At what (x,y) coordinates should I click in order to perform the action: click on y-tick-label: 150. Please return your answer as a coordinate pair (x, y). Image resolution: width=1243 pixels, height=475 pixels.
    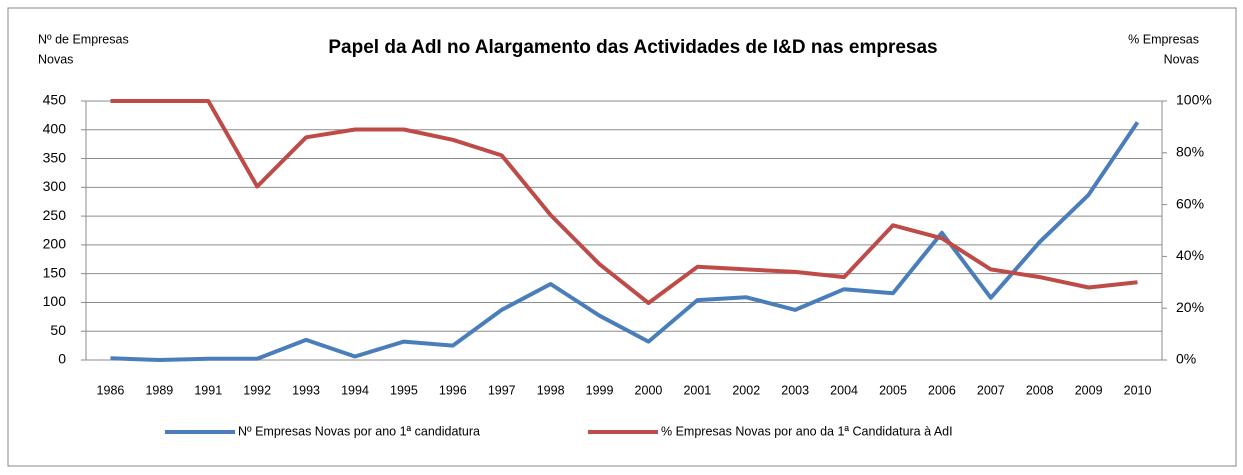
    Looking at the image, I should click on (55, 272).